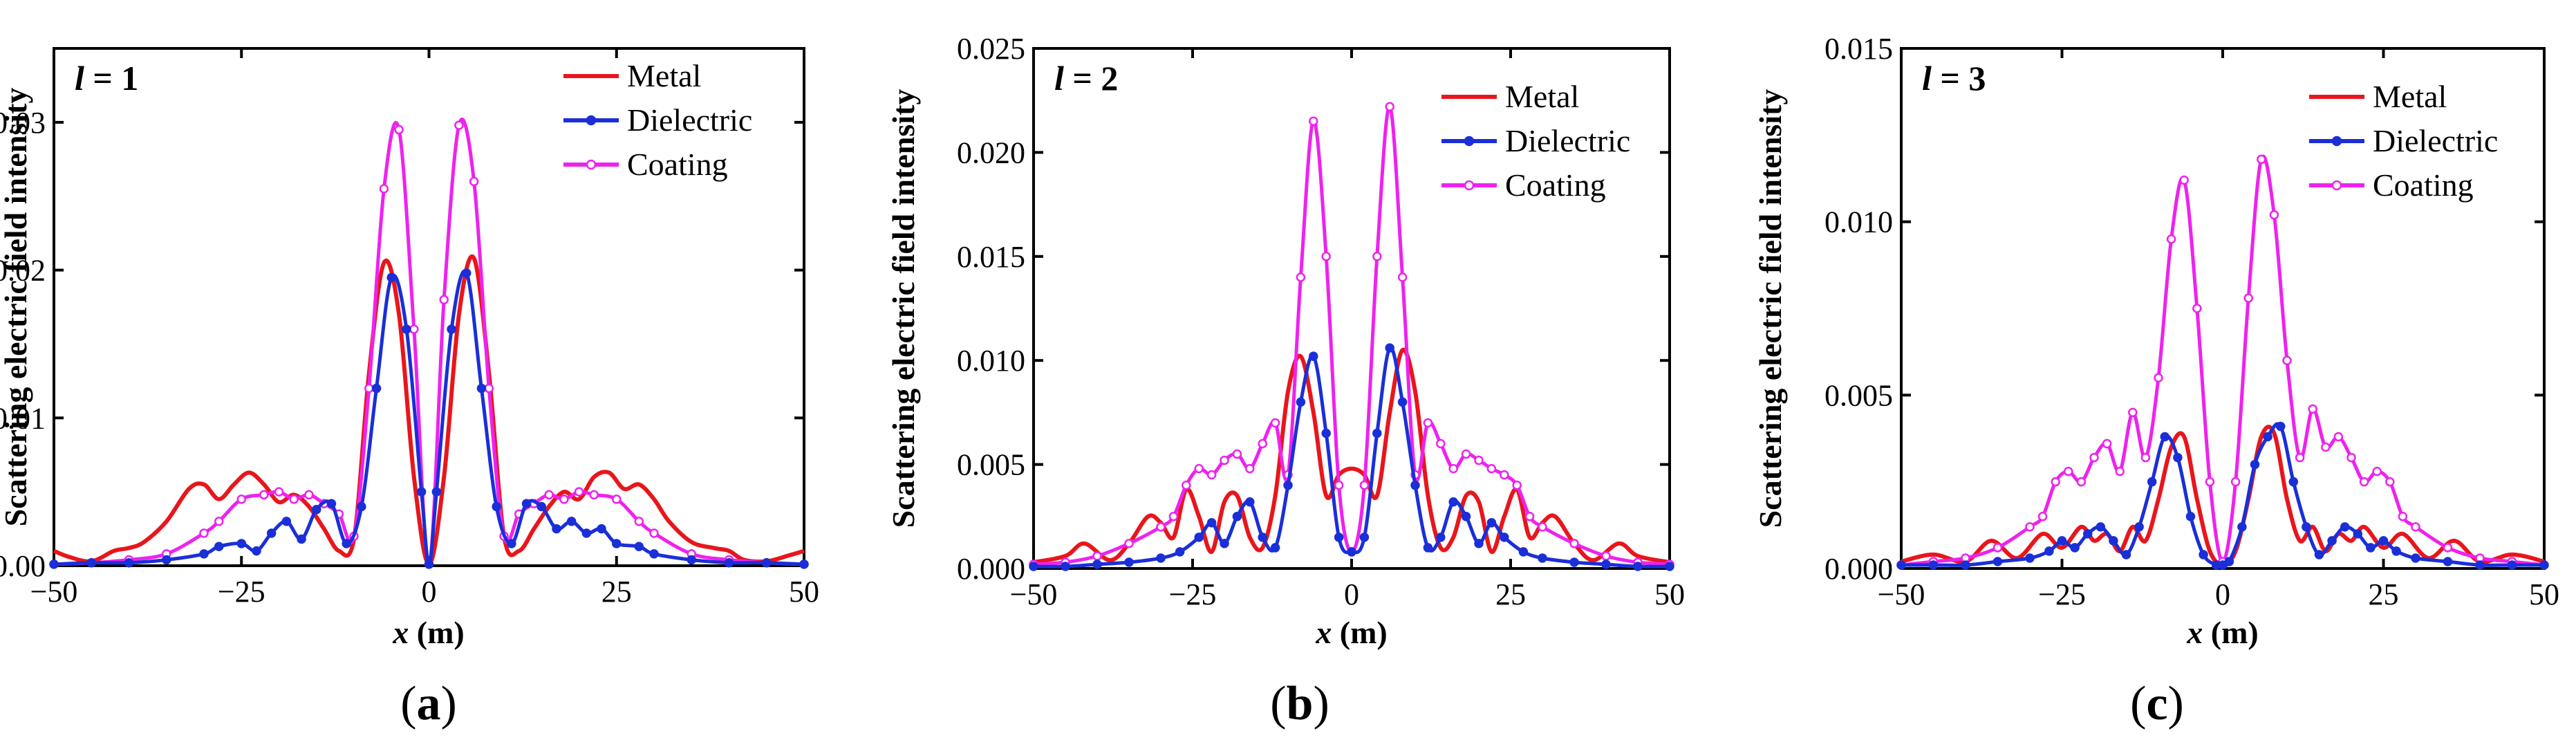 This screenshot has width=2576, height=740. What do you see at coordinates (2230, 632) in the screenshot?
I see `x-axis-unit: (m)` at bounding box center [2230, 632].